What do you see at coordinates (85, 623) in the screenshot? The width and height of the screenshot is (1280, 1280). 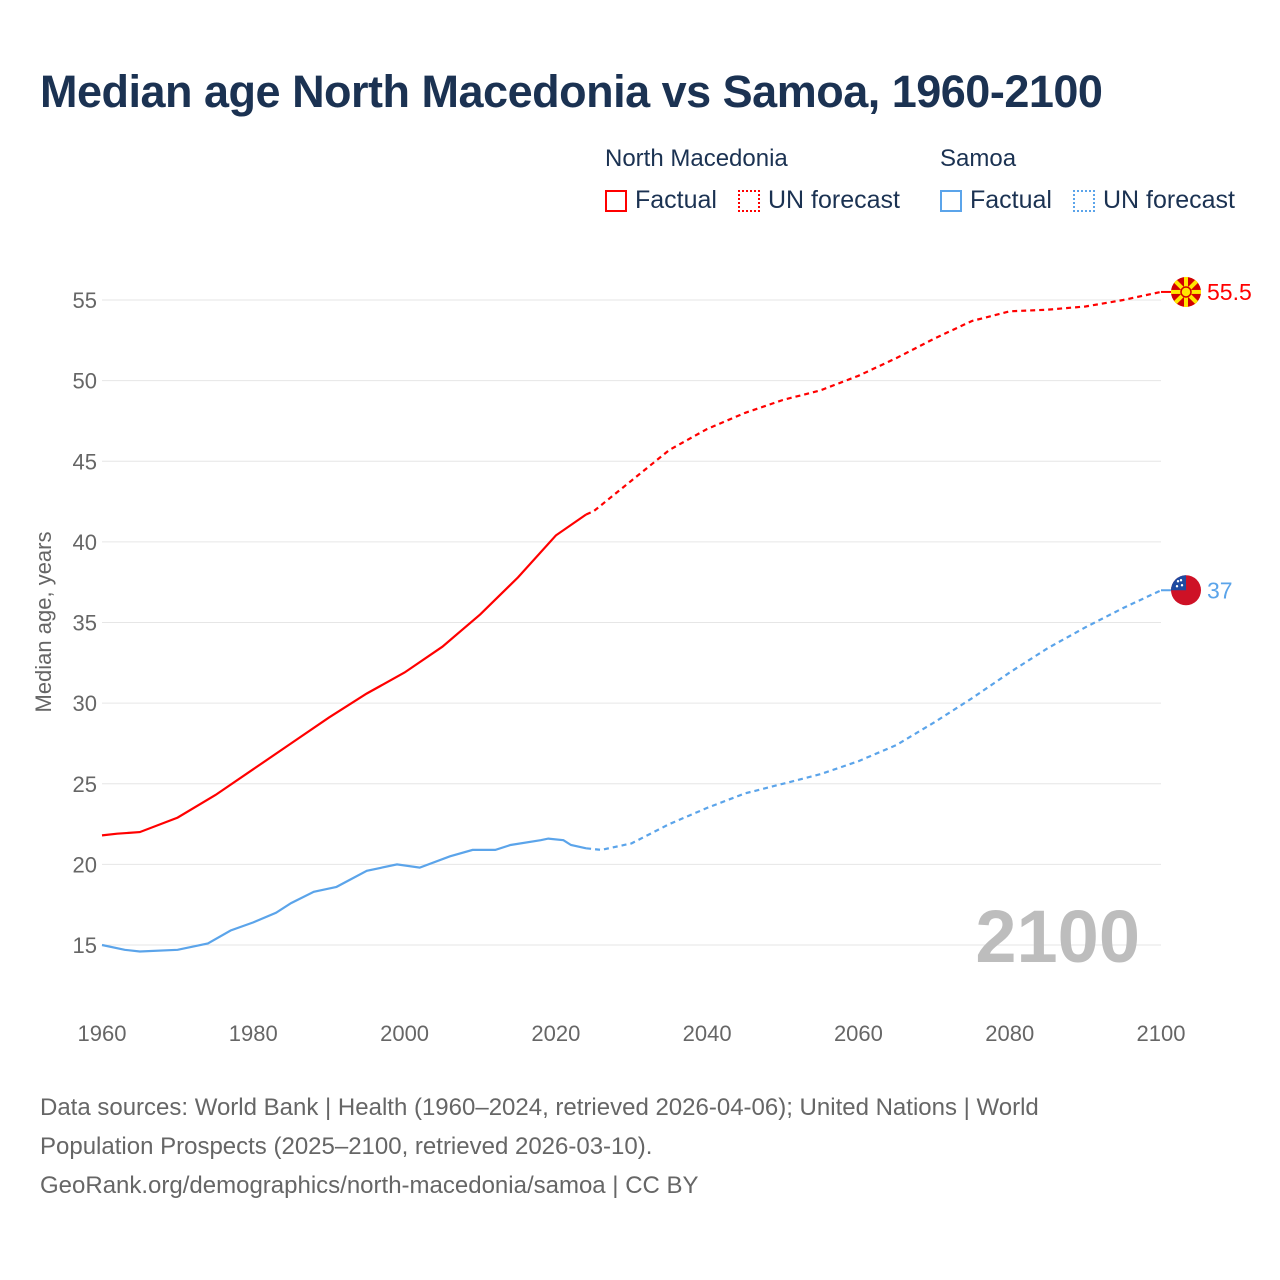 I see `y-tick-label: 35` at bounding box center [85, 623].